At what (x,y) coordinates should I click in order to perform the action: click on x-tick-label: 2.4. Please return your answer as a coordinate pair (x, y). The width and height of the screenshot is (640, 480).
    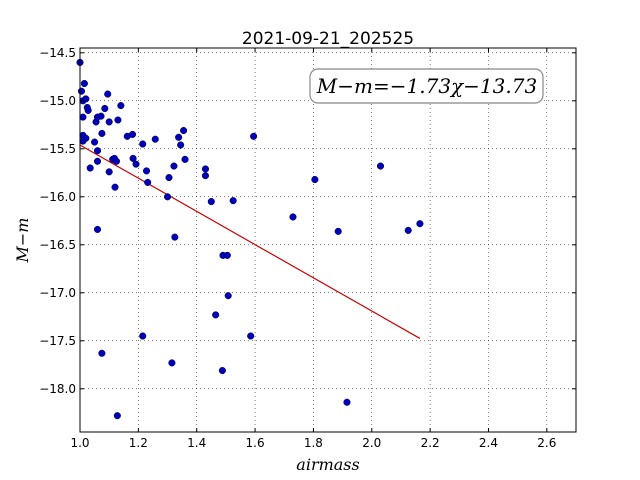
    Looking at the image, I should click on (488, 443).